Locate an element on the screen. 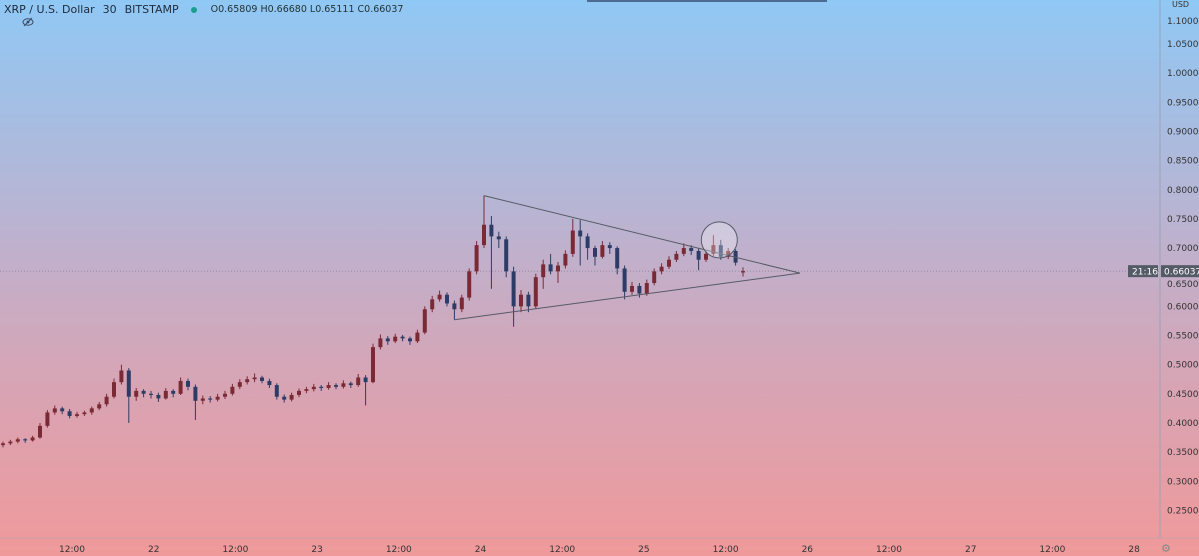  interval: 30 is located at coordinates (109, 9).